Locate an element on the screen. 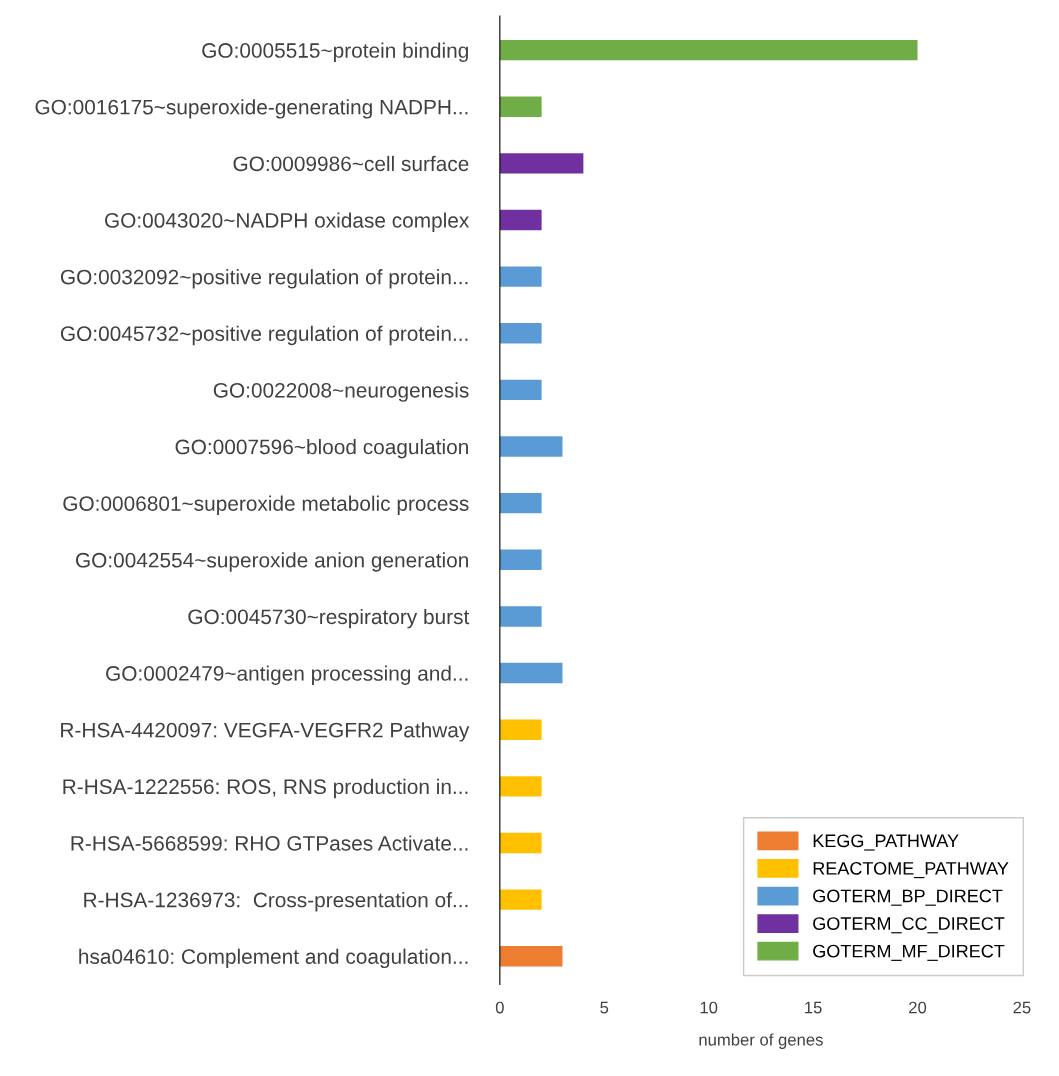  x-tick-label: 20 is located at coordinates (918, 1007).